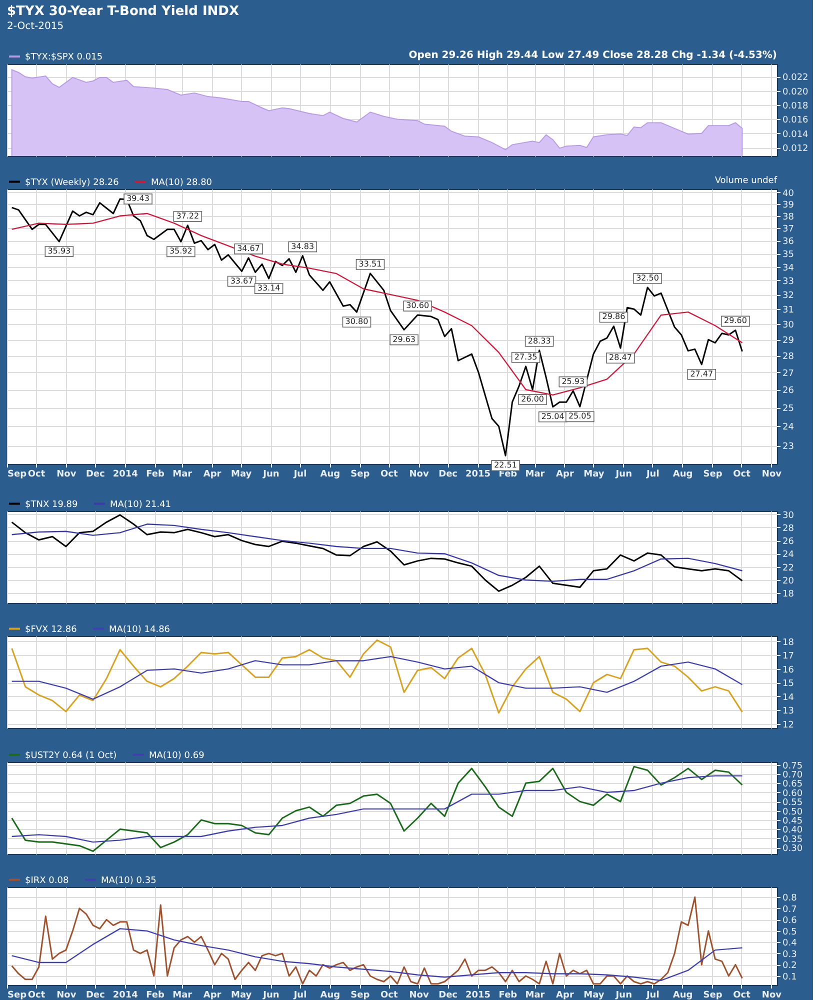 The image size is (824, 1000). Describe the element at coordinates (552, 416) in the screenshot. I see `annotation: 25.04` at that location.